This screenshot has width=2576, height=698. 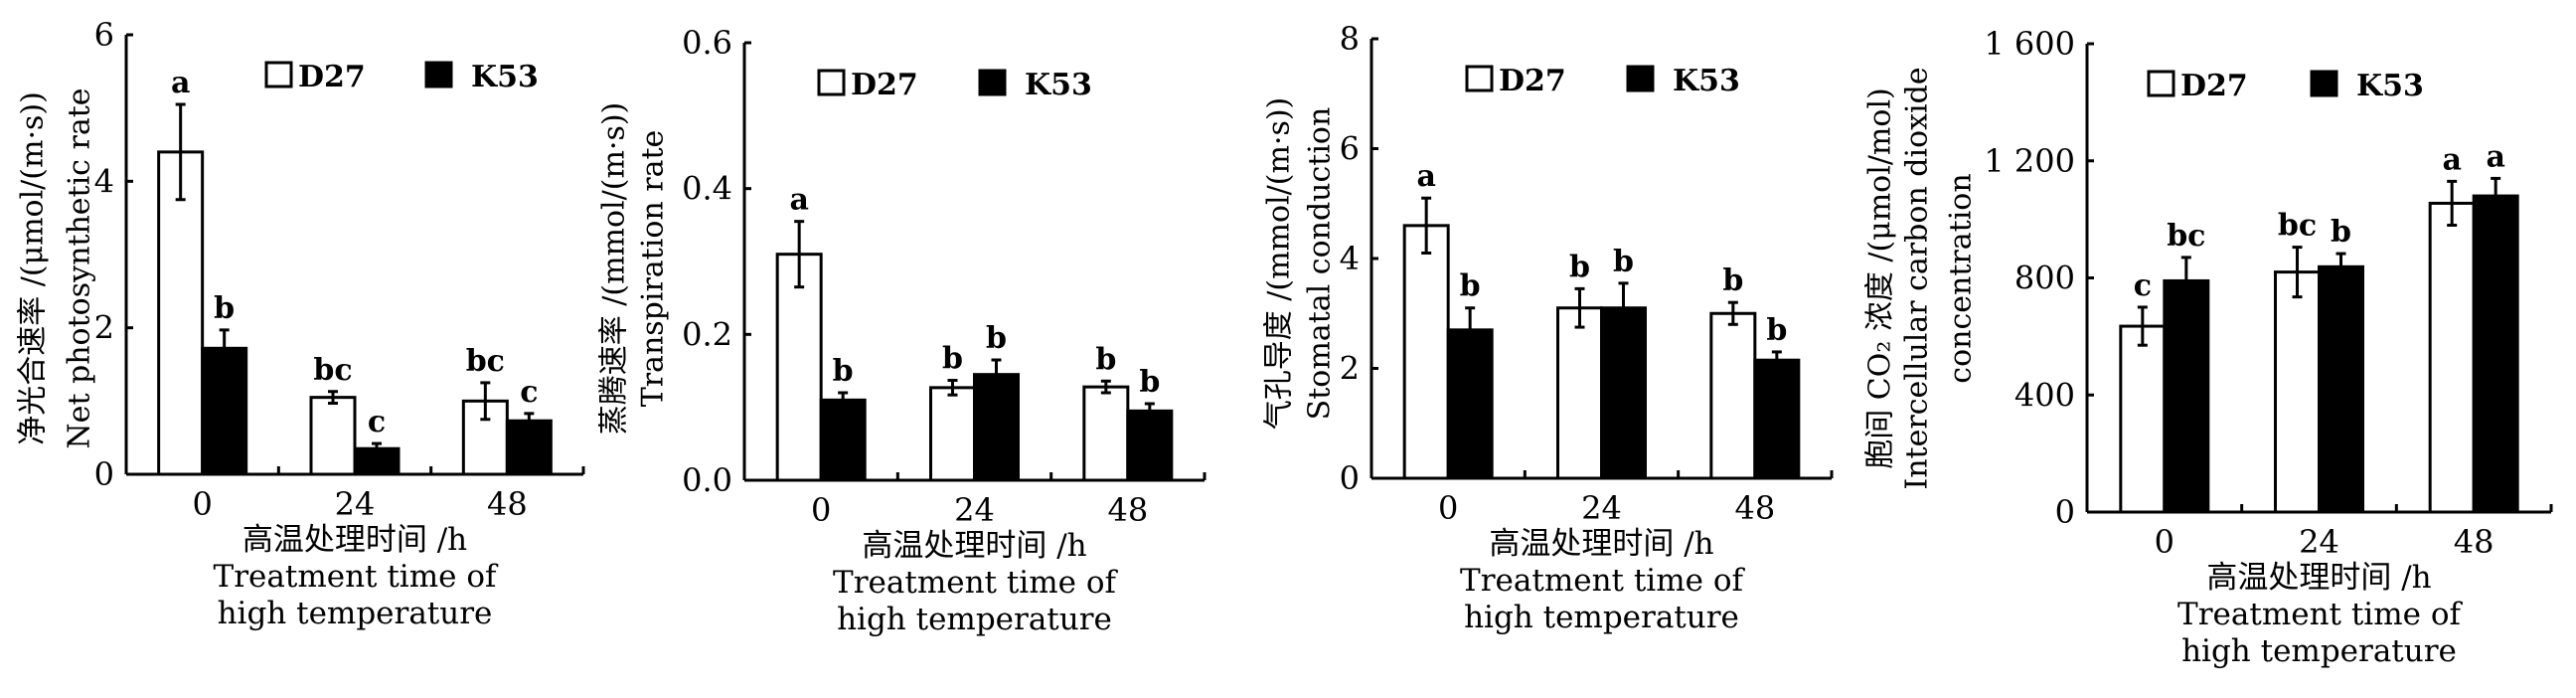 What do you see at coordinates (1279, 264) in the screenshot?
I see `y-axis-title: 气孔导度 /(mmol/(m·s))` at bounding box center [1279, 264].